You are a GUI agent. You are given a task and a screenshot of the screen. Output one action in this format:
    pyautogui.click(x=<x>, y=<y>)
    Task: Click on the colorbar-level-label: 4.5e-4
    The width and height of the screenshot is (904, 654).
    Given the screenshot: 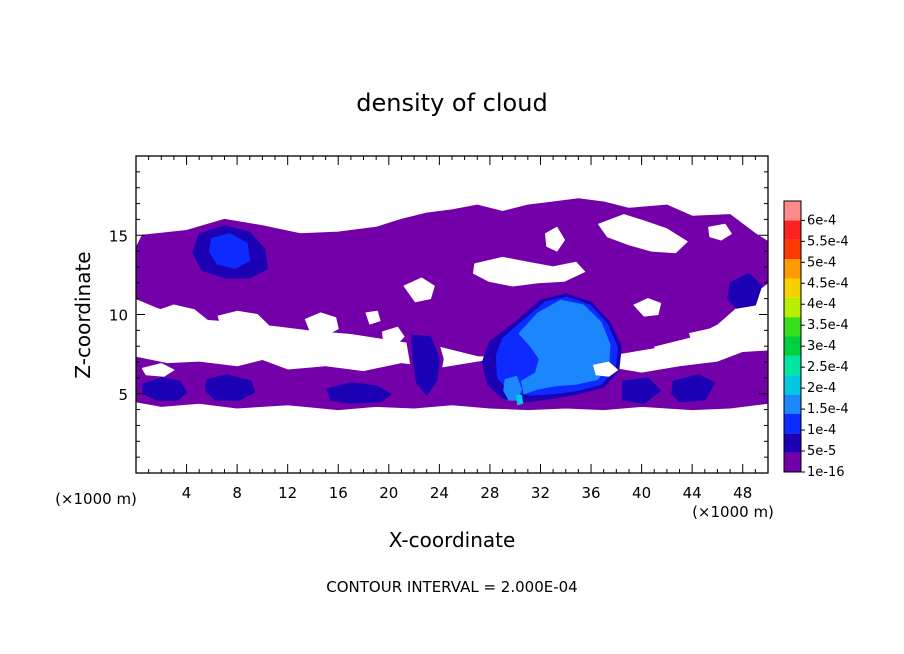 What is the action you would take?
    pyautogui.click(x=828, y=283)
    